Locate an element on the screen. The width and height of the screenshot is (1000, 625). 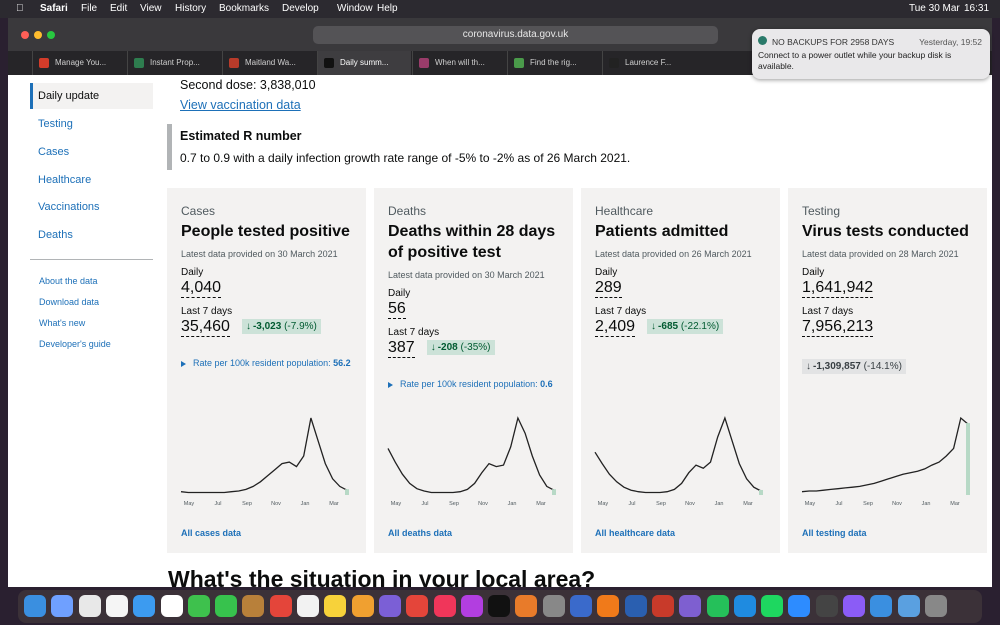
rate-toggle: Rate per 100k resident population: 56.2 is located at coordinates (266, 363).